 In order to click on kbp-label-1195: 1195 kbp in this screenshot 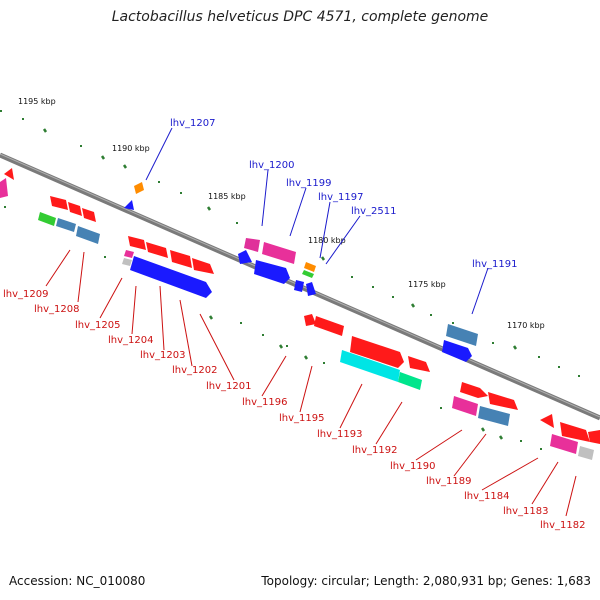, I will do `click(37, 101)`.